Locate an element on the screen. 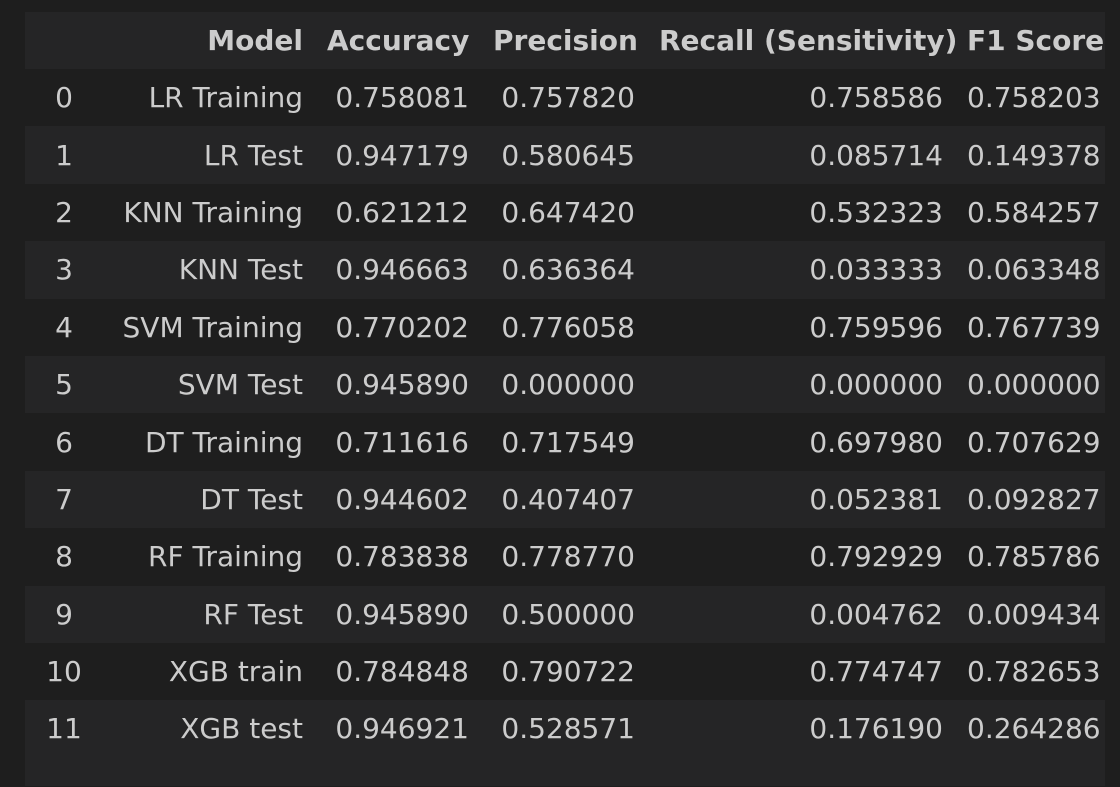  cell-model: RF Test is located at coordinates (253, 614).